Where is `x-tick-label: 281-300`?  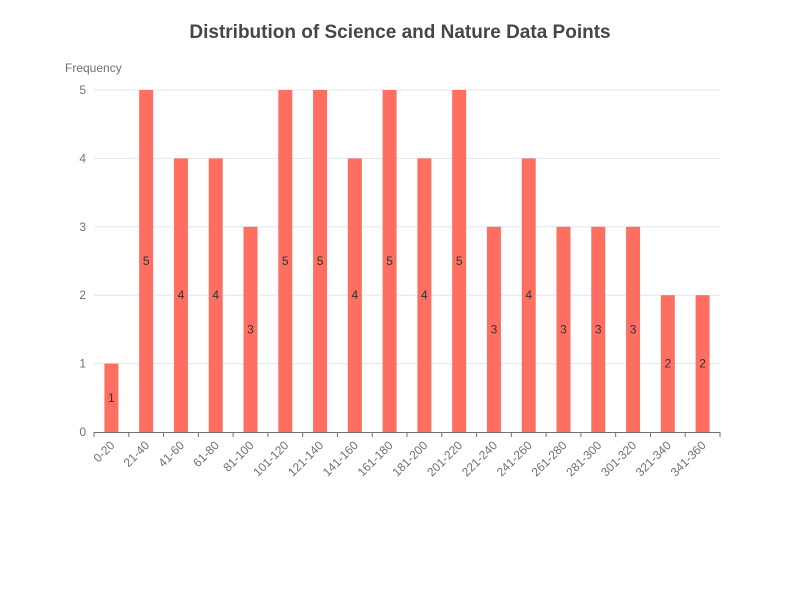 x-tick-label: 281-300 is located at coordinates (583, 458).